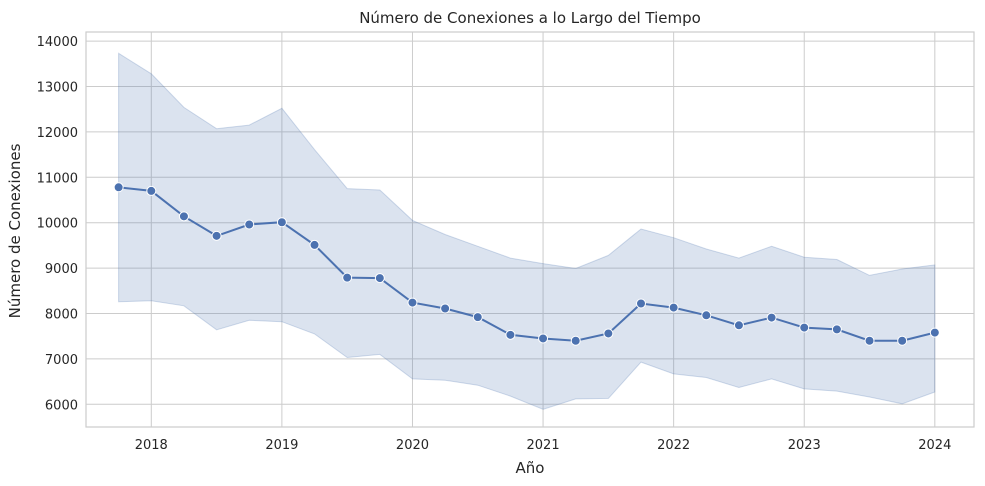 This screenshot has width=985, height=486. Describe the element at coordinates (281, 445) in the screenshot. I see `x-tick-label: 2019` at that location.